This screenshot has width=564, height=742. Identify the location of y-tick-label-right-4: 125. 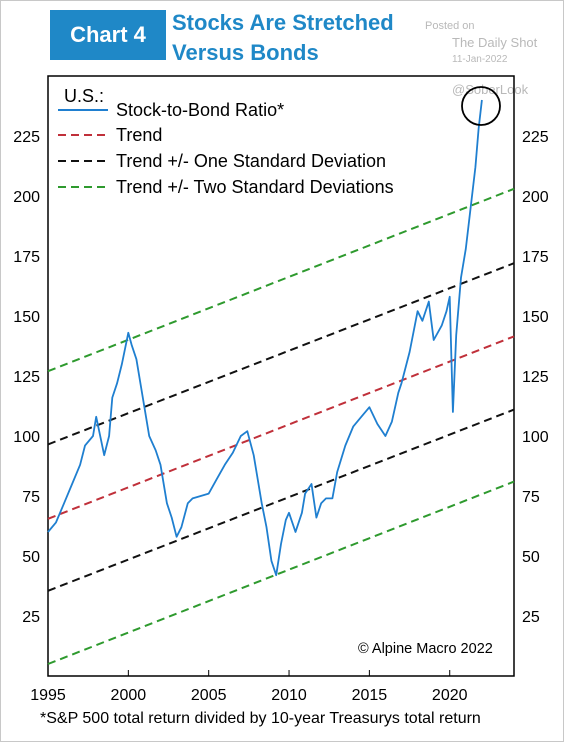
(535, 377).